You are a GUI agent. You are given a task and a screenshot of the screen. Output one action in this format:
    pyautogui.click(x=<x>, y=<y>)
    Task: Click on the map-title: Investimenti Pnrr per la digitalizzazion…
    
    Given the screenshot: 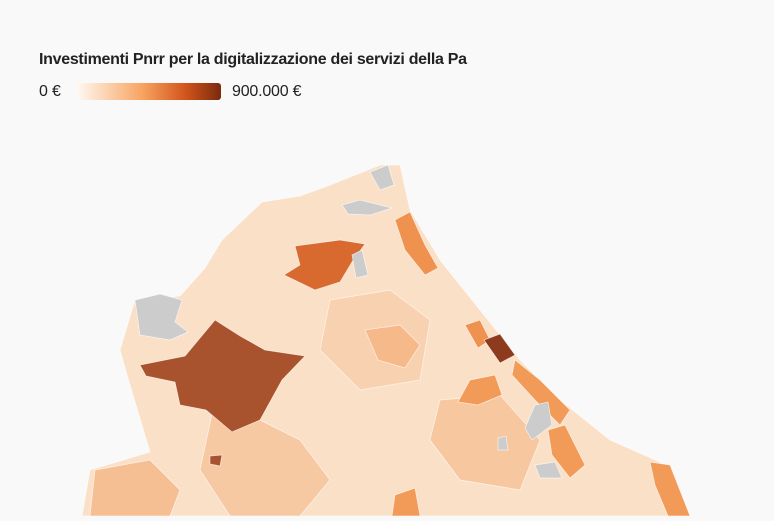 What is the action you would take?
    pyautogui.click(x=253, y=59)
    